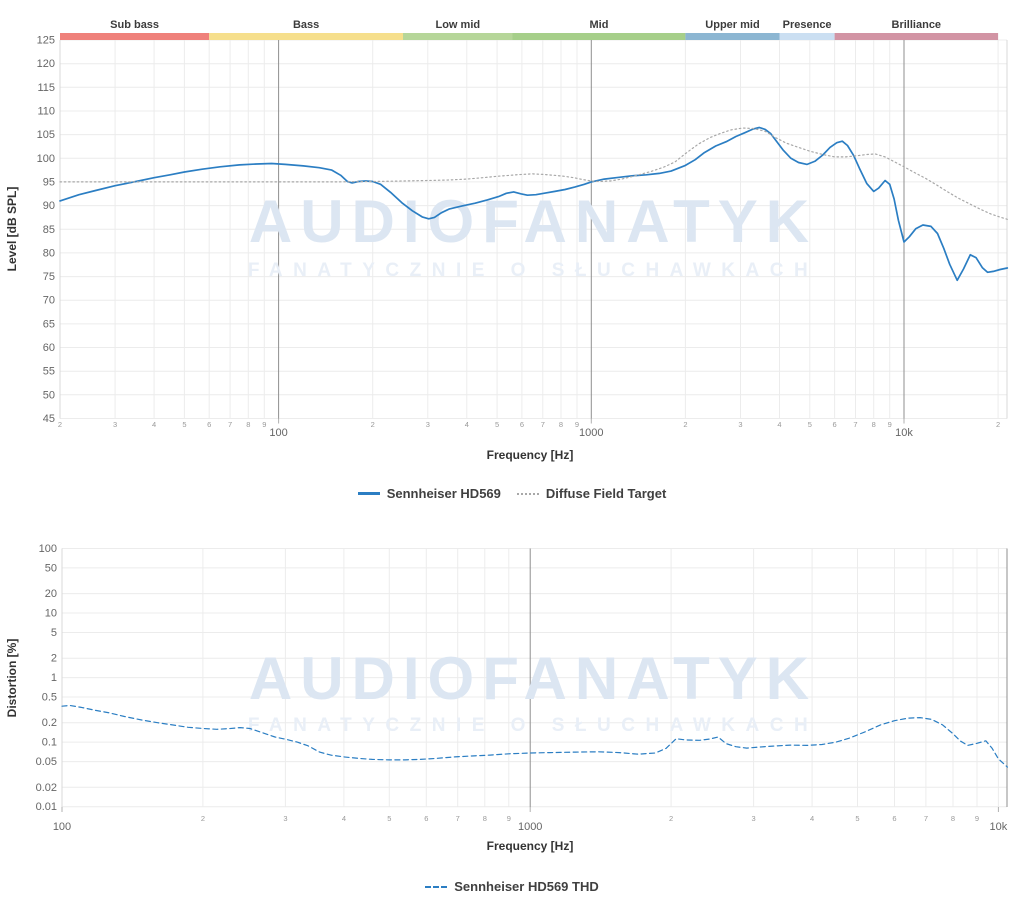 Image resolution: width=1024 pixels, height=910 pixels. Describe the element at coordinates (606, 493) in the screenshot. I see `legend-label: Diffuse Field Target` at that location.